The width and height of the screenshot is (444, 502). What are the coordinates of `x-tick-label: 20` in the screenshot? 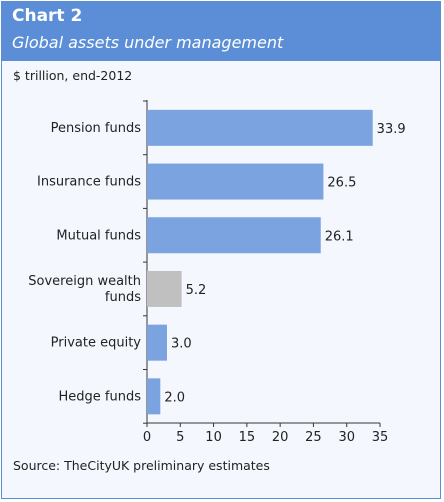 It's located at (280, 437).